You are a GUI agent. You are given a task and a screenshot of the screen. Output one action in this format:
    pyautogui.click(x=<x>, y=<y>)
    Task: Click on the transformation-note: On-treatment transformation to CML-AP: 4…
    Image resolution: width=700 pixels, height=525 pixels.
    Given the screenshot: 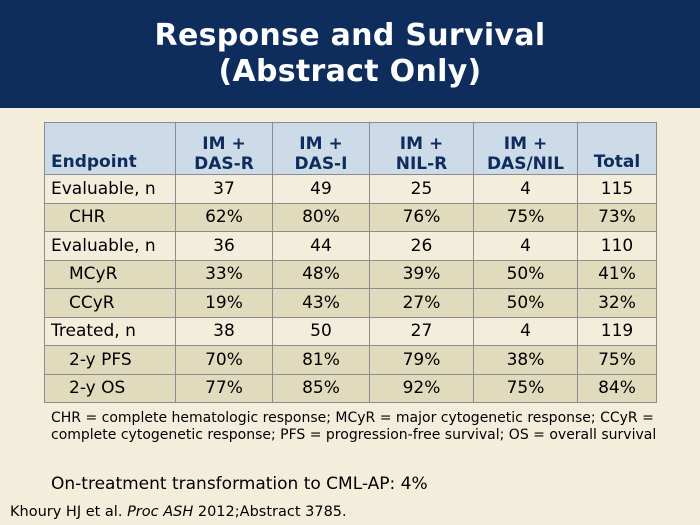 What is the action you would take?
    pyautogui.click(x=239, y=484)
    